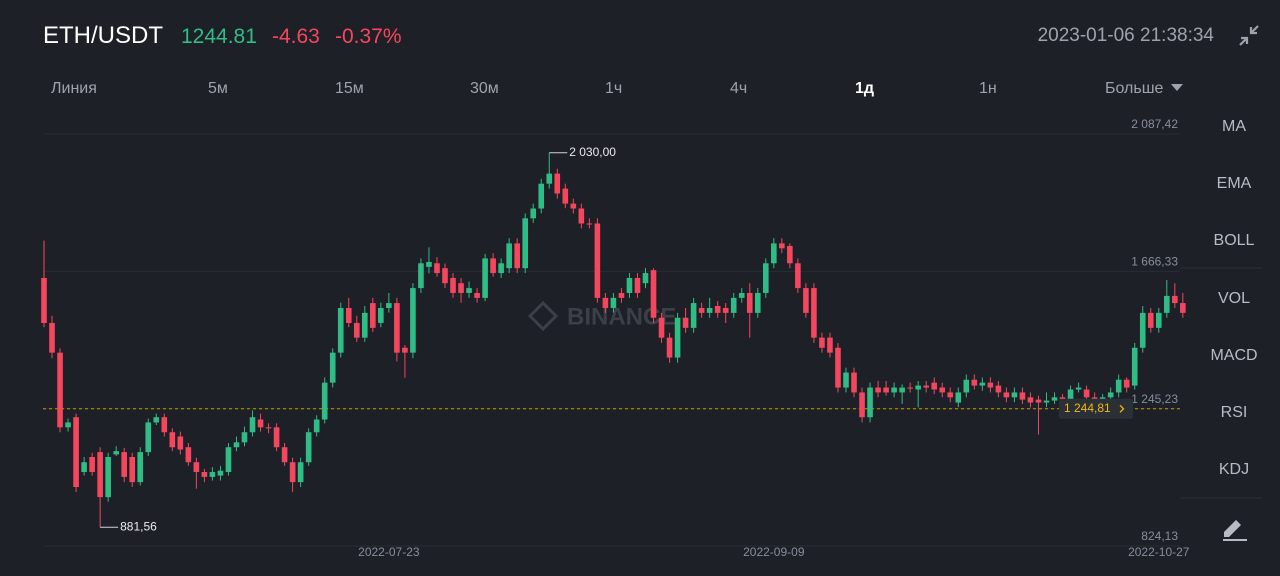 This screenshot has width=1280, height=576. I want to click on interval-tab: 1ч, so click(614, 88).